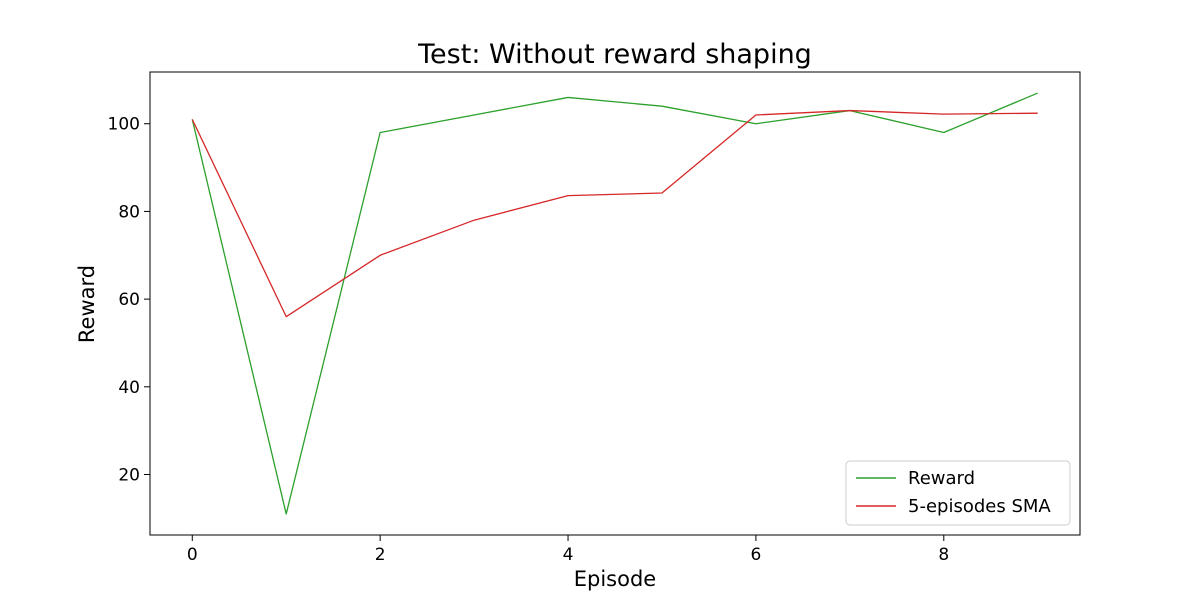  Describe the element at coordinates (192, 555) in the screenshot. I see `x-tick-label: 0` at that location.